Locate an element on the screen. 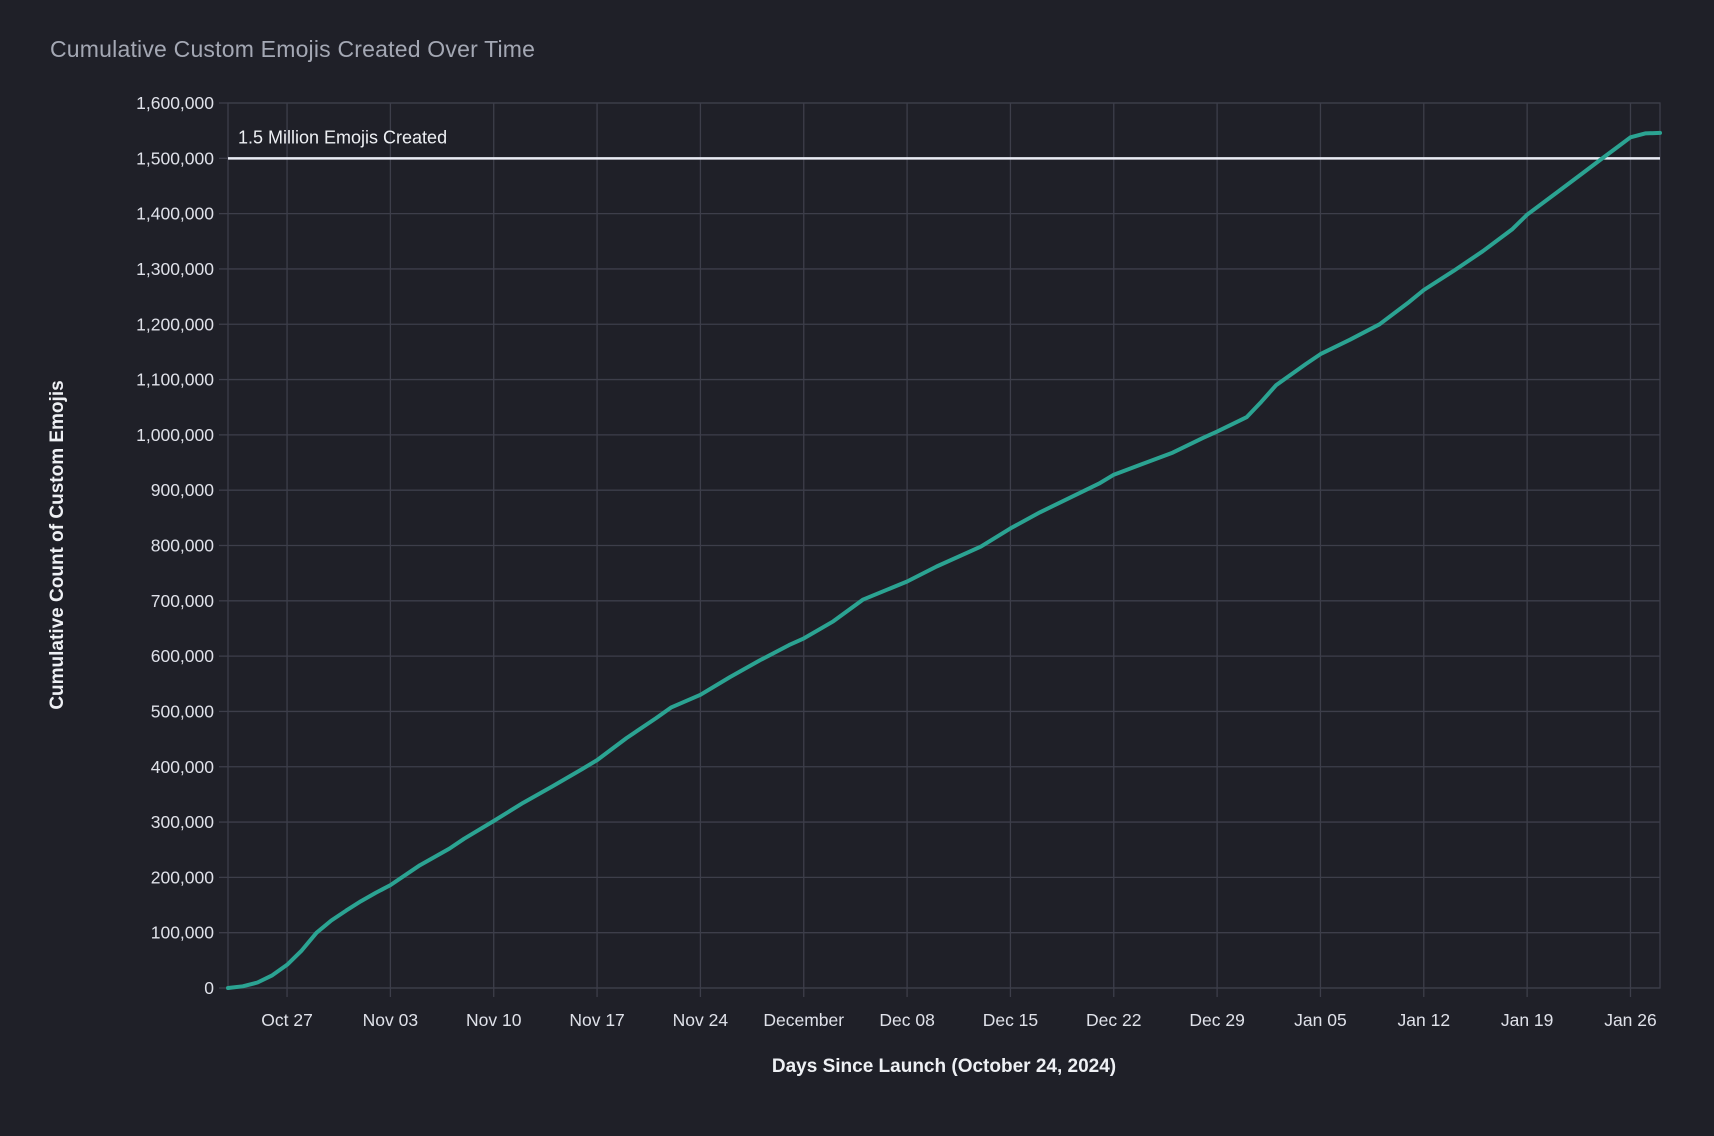 The height and width of the screenshot is (1136, 1714). x-tick-label: Nov 03 is located at coordinates (390, 1020).